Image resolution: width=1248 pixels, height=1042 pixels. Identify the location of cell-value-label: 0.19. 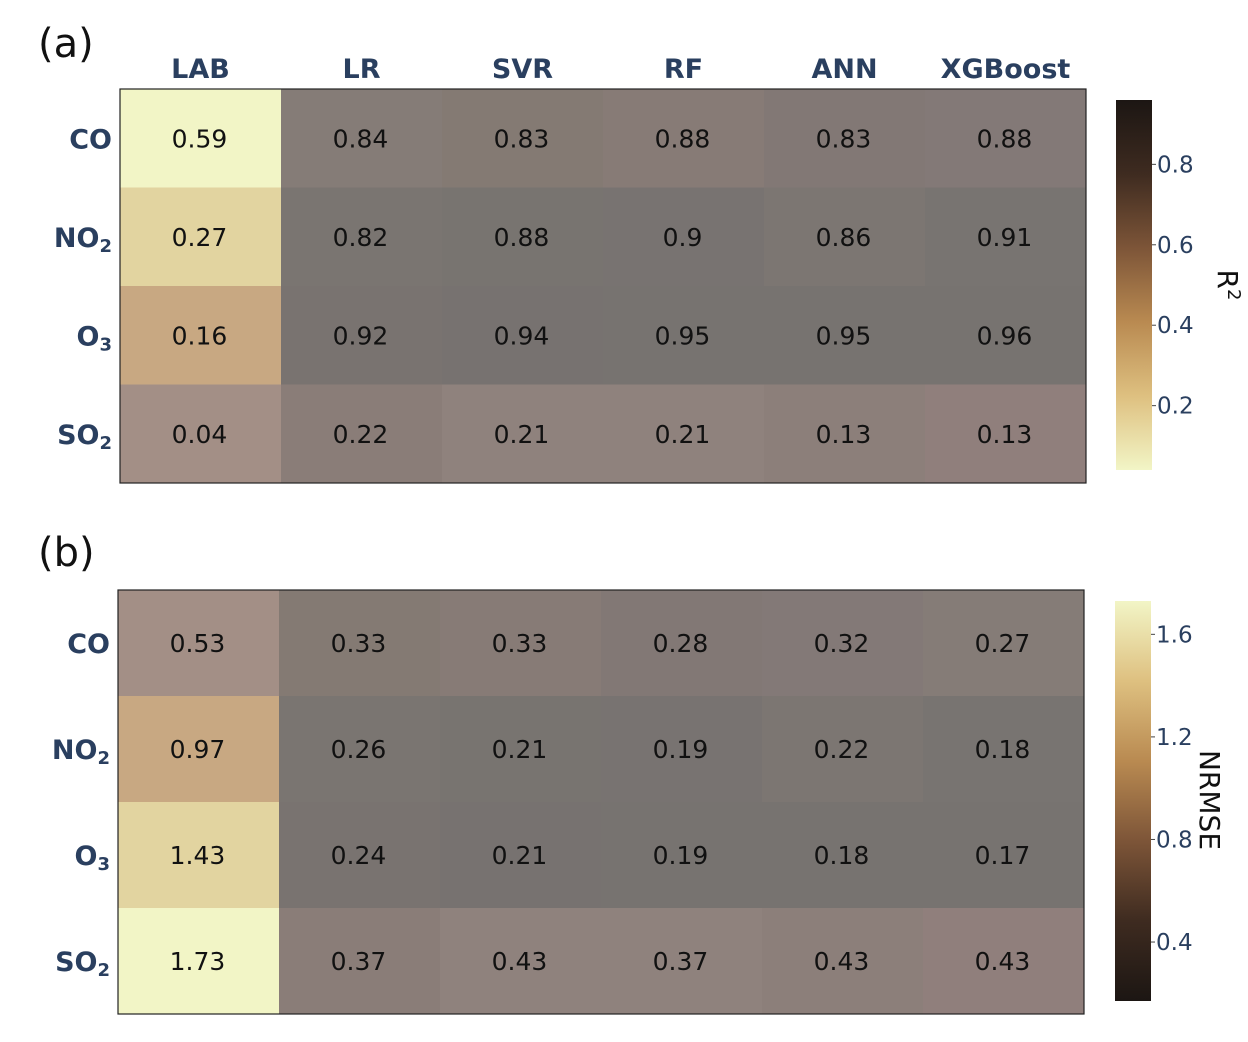
(681, 855).